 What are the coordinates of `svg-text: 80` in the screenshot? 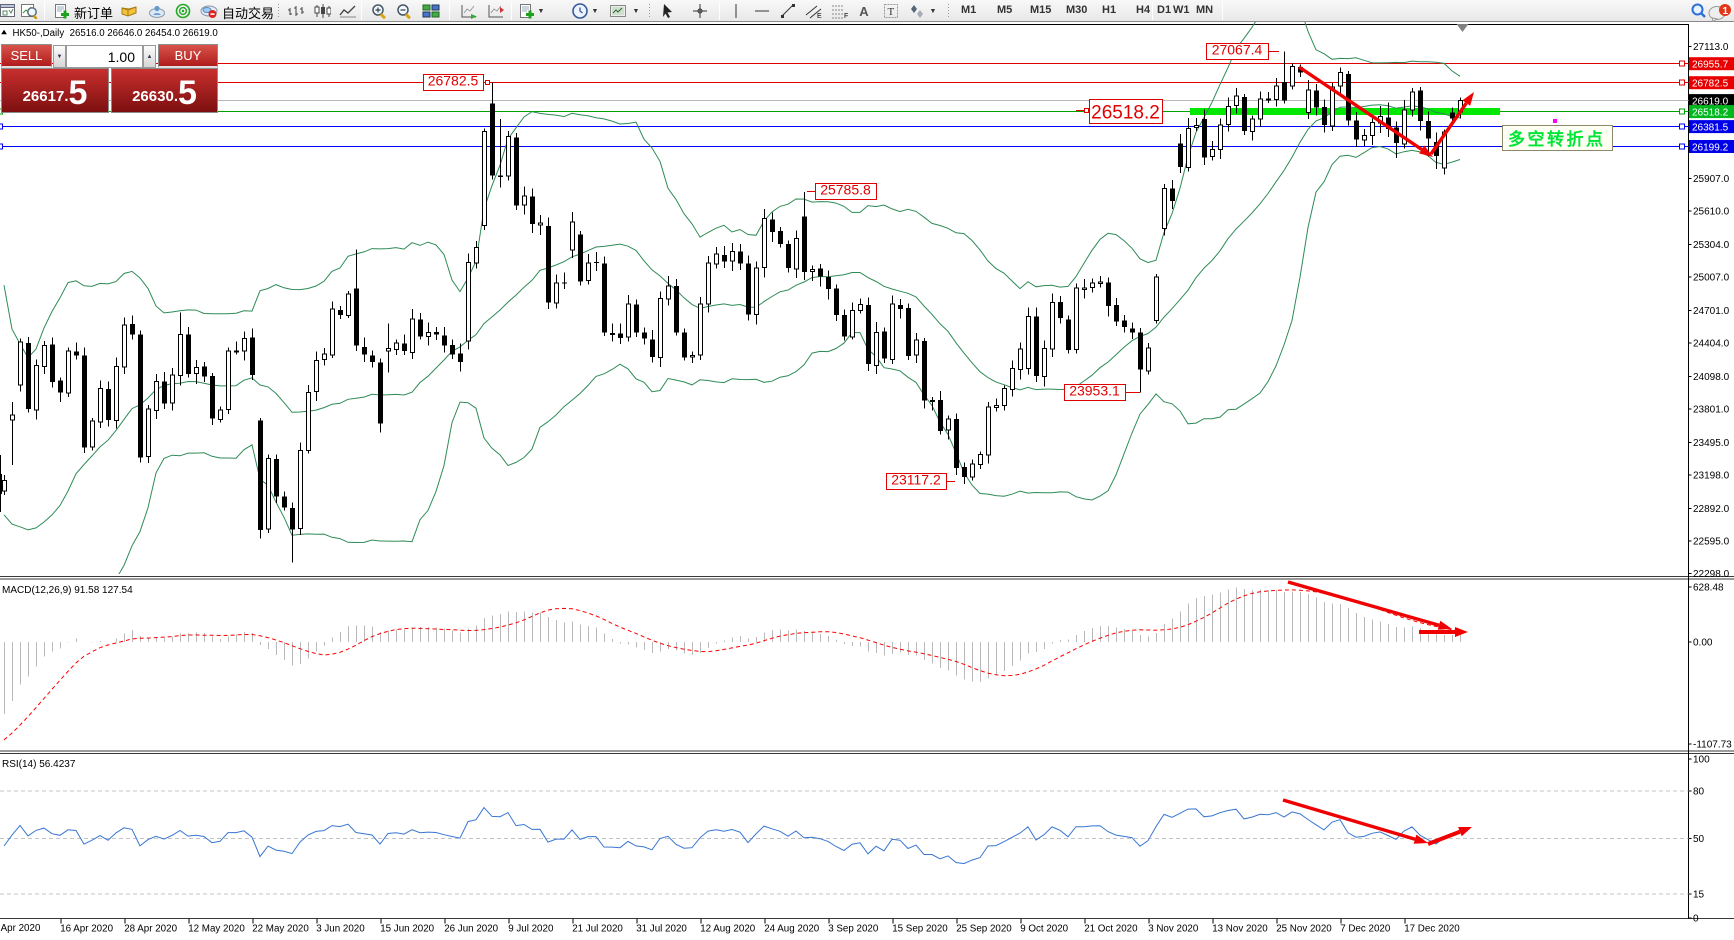 It's located at (1699, 791).